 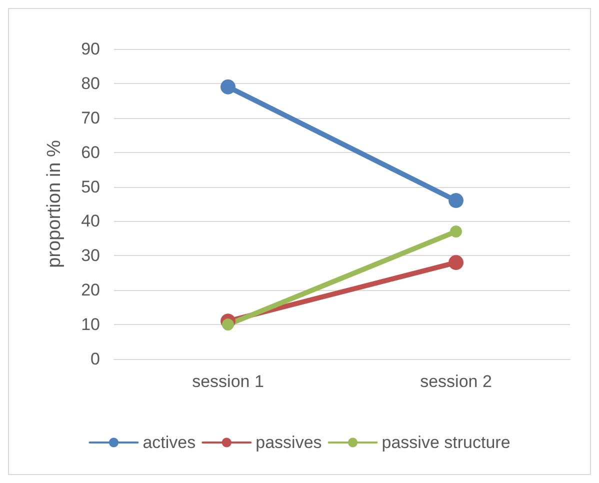 I want to click on x-tick-label: session 2, so click(x=456, y=381).